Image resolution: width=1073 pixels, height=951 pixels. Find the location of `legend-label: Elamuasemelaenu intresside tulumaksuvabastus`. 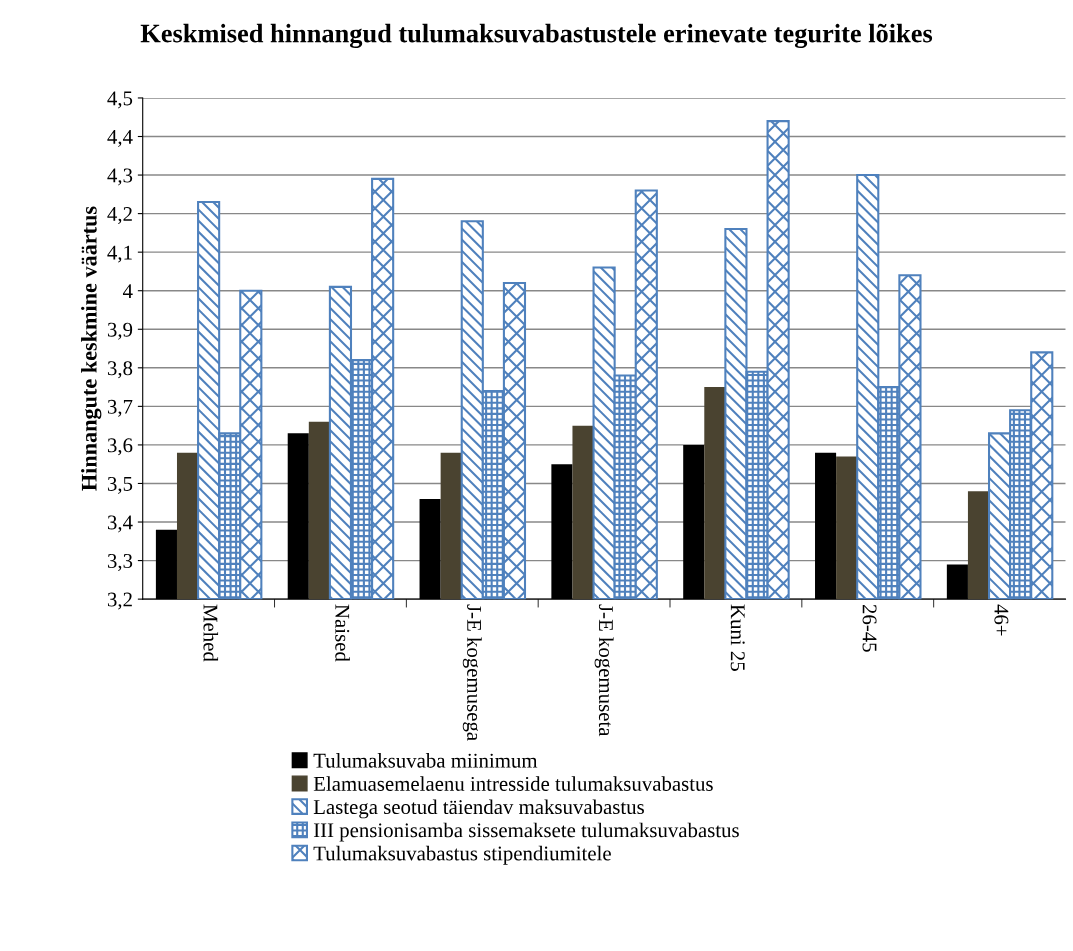

legend-label: Elamuasemelaenu intresside tulumaksuvabastus is located at coordinates (513, 783).